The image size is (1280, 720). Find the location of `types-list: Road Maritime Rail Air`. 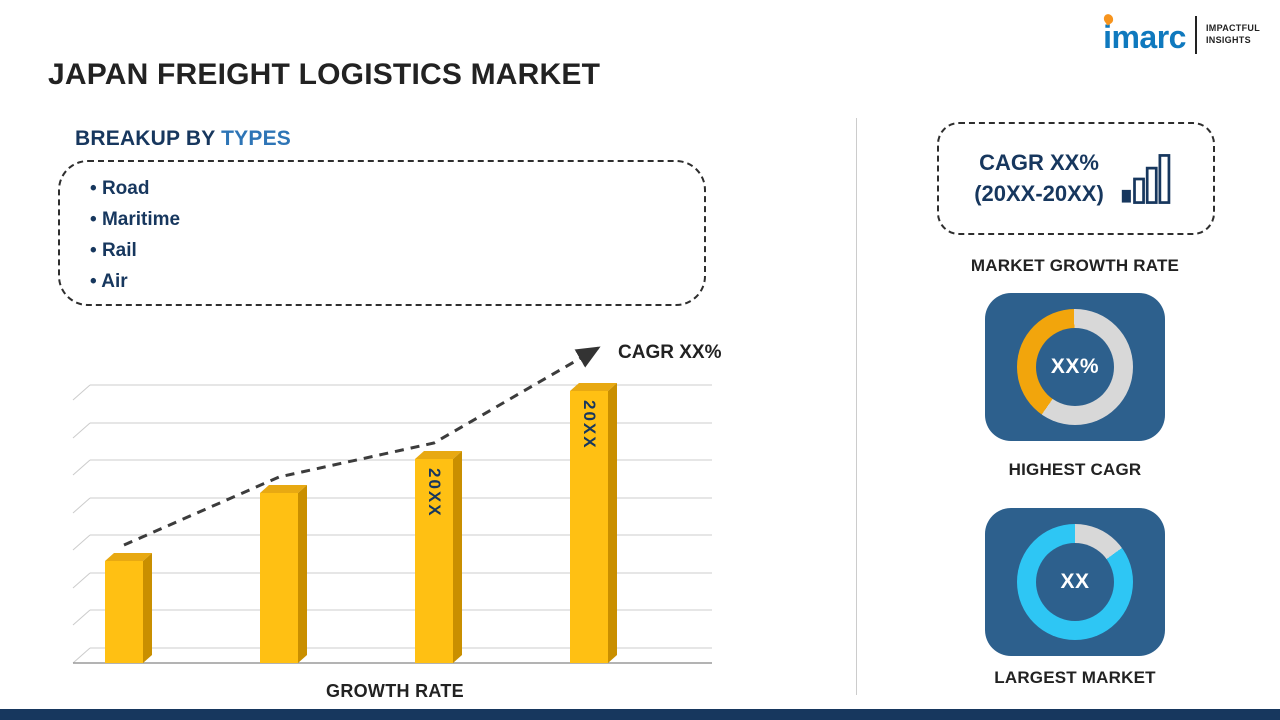

types-list: Road Maritime Rail Air is located at coordinates (397, 235).